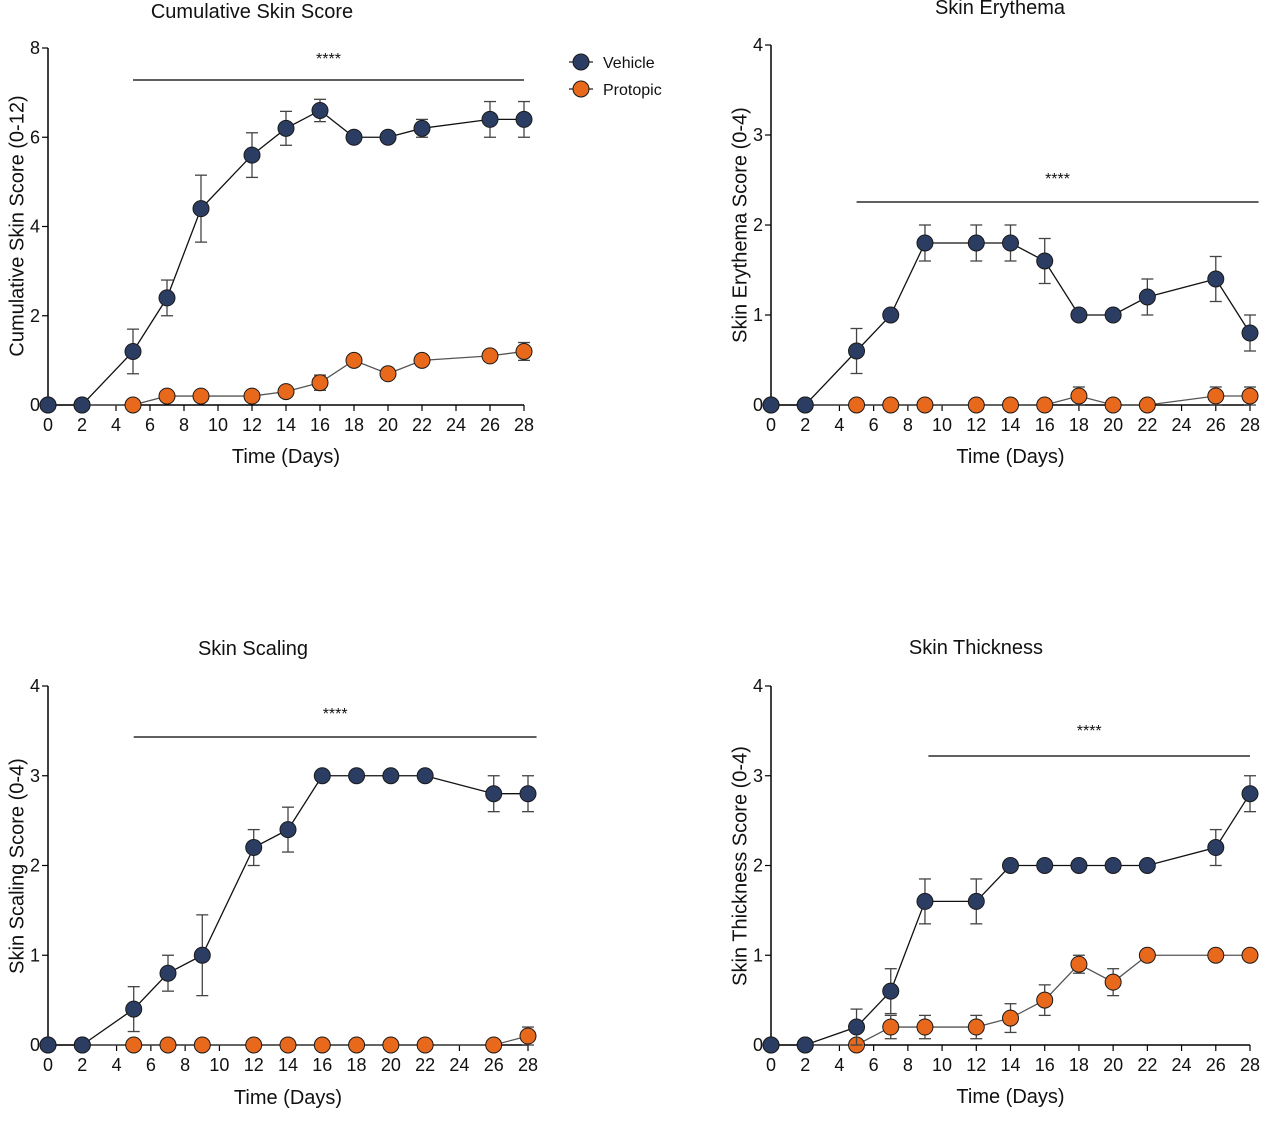  I want to click on x-tick-label: 20, so click(388, 425).